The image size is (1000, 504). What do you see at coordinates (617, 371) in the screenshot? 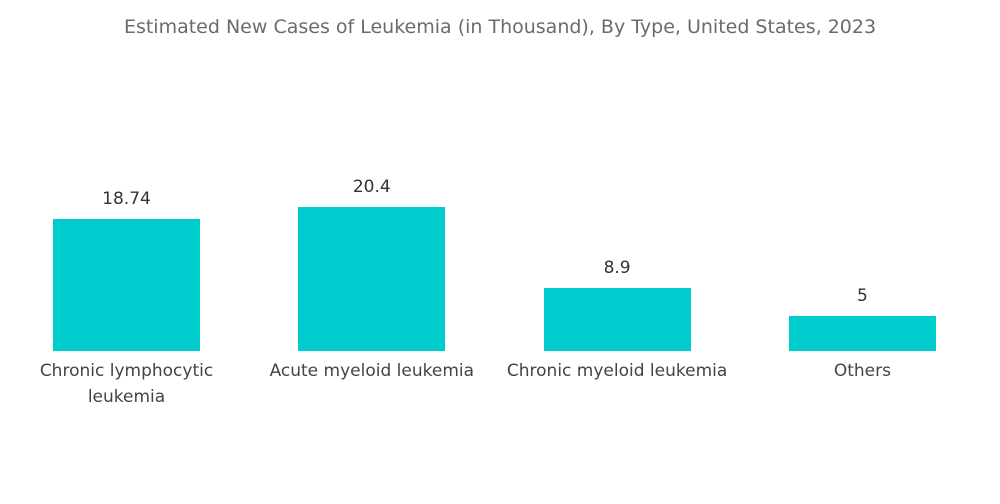
I see `x-tick-label: Chronic myeloid leukemia` at bounding box center [617, 371].